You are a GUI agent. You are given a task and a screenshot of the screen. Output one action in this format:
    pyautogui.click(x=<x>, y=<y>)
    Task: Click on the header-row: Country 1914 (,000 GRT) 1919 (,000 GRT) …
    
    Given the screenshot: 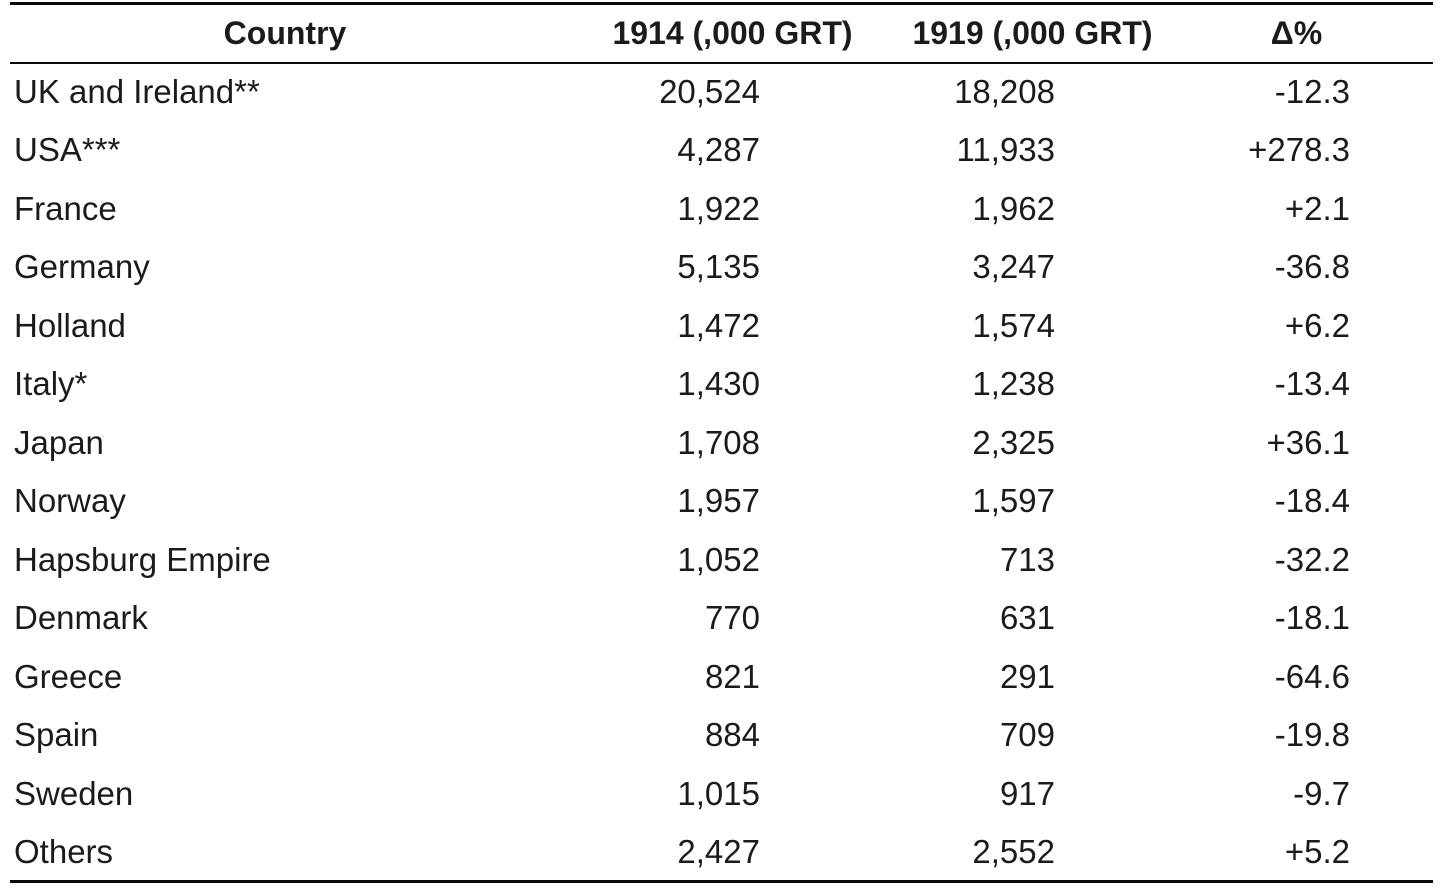 What is the action you would take?
    pyautogui.click(x=721, y=33)
    